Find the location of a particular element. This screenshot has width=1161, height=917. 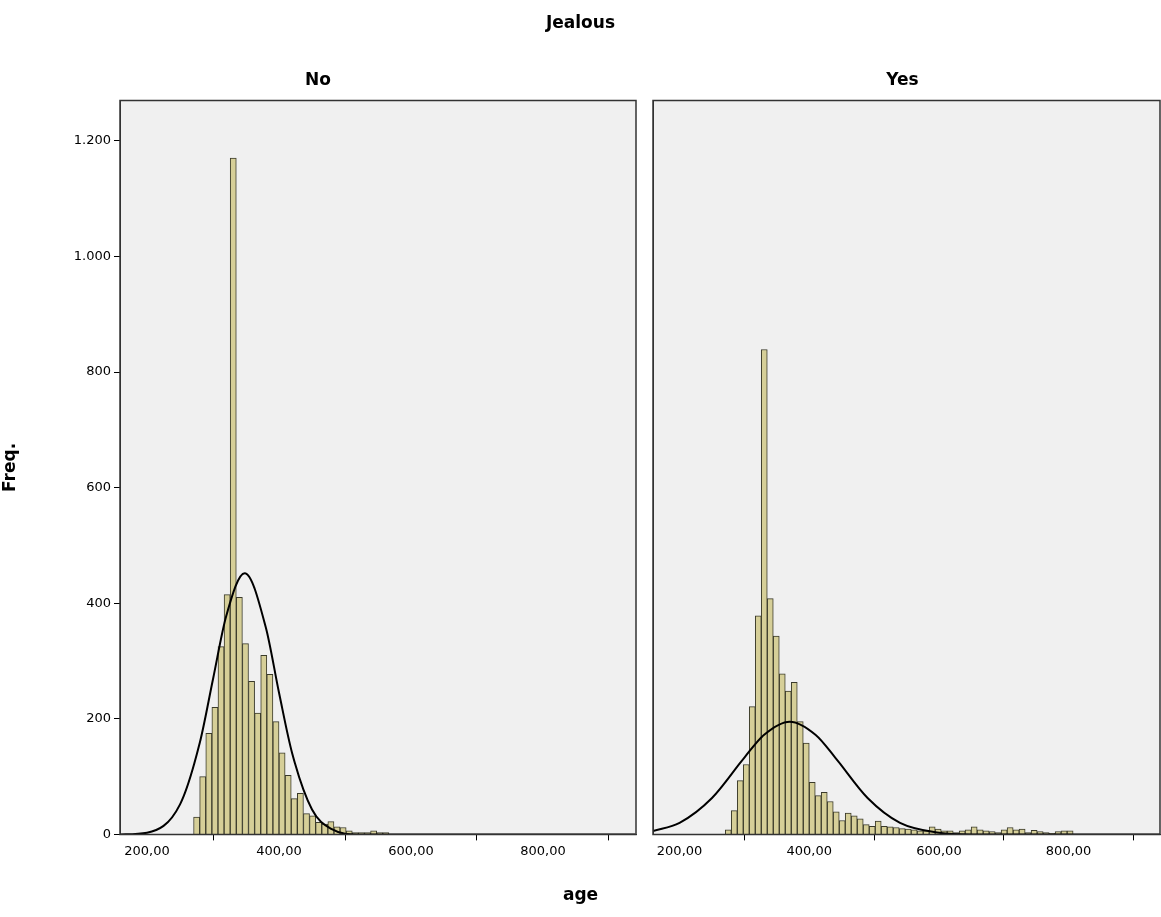

chart-title: No is located at coordinates (318, 78).